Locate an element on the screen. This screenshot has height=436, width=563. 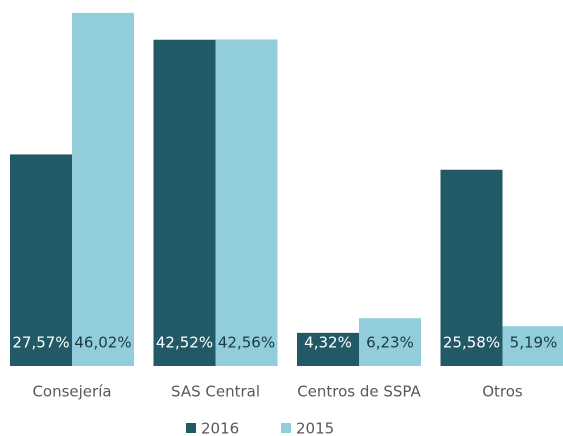
value-label: 42,56% is located at coordinates (246, 343).